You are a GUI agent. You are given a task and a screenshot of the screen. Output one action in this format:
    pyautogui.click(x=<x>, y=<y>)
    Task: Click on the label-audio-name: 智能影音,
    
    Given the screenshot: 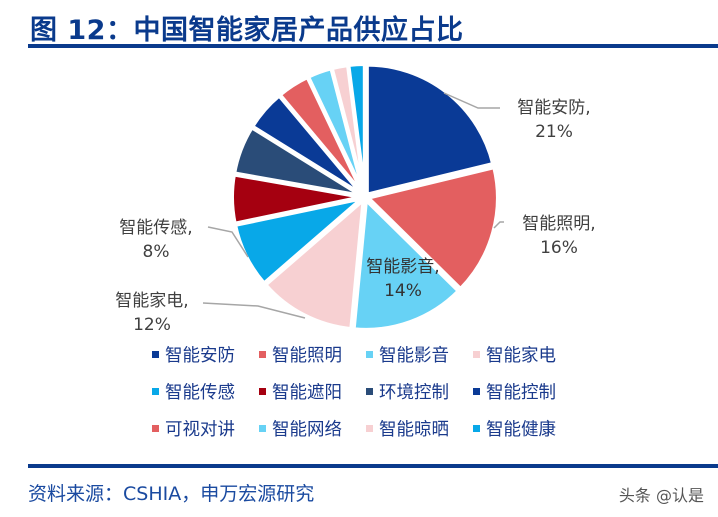 What is the action you would take?
    pyautogui.click(x=403, y=267)
    